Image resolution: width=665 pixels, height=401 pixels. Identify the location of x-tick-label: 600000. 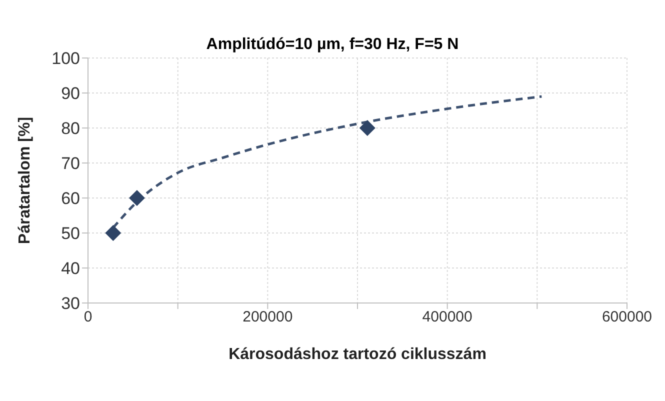
(627, 317).